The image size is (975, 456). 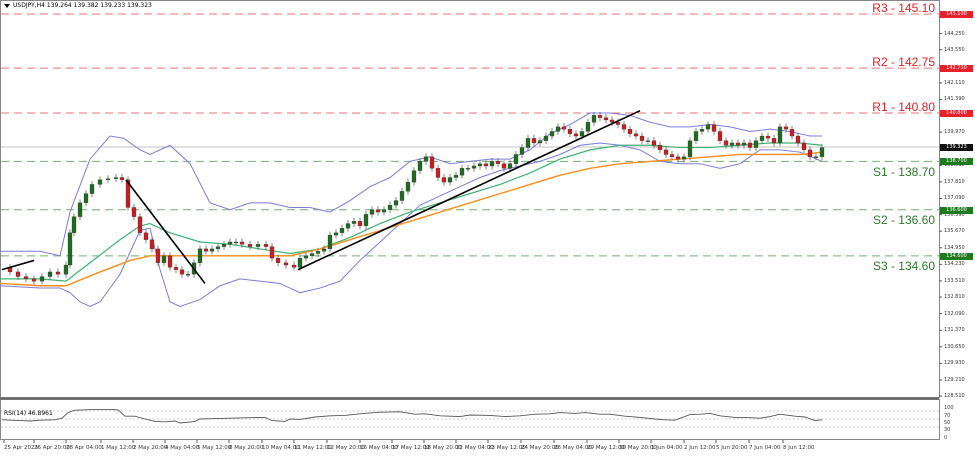 I want to click on time-tick: 22 May 04:00, so click(x=475, y=448).